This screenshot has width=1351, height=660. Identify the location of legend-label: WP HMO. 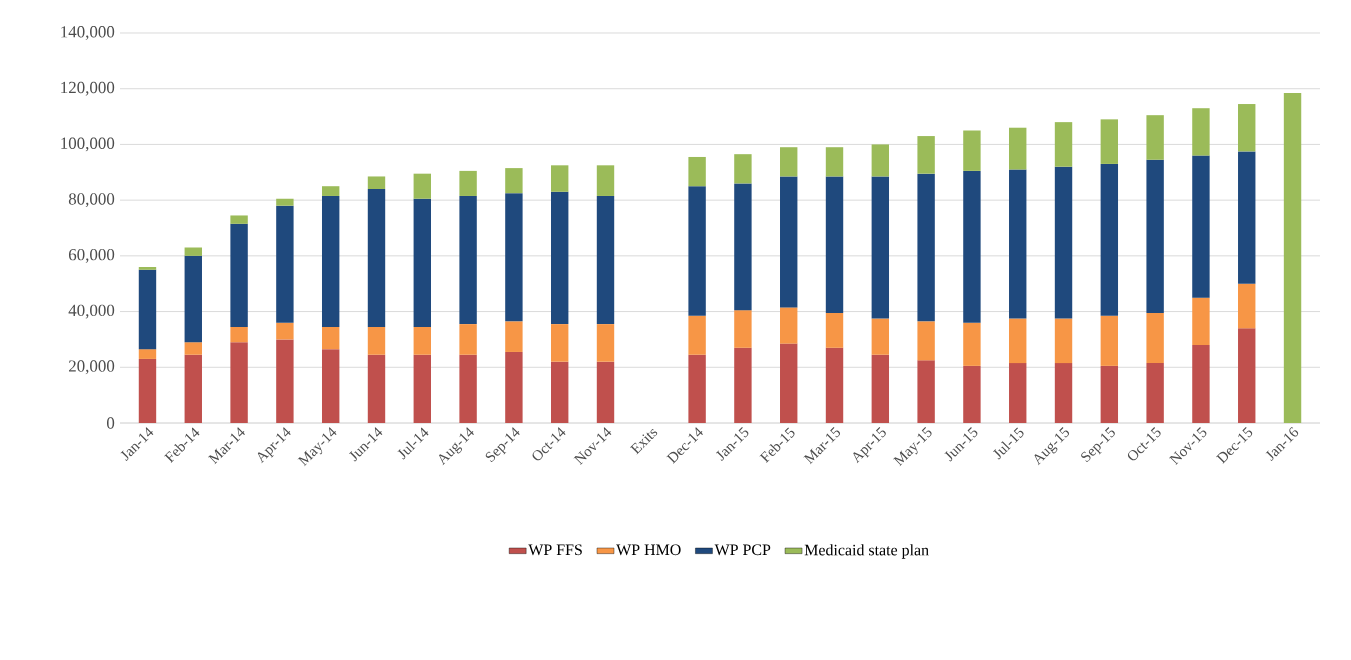
(648, 550).